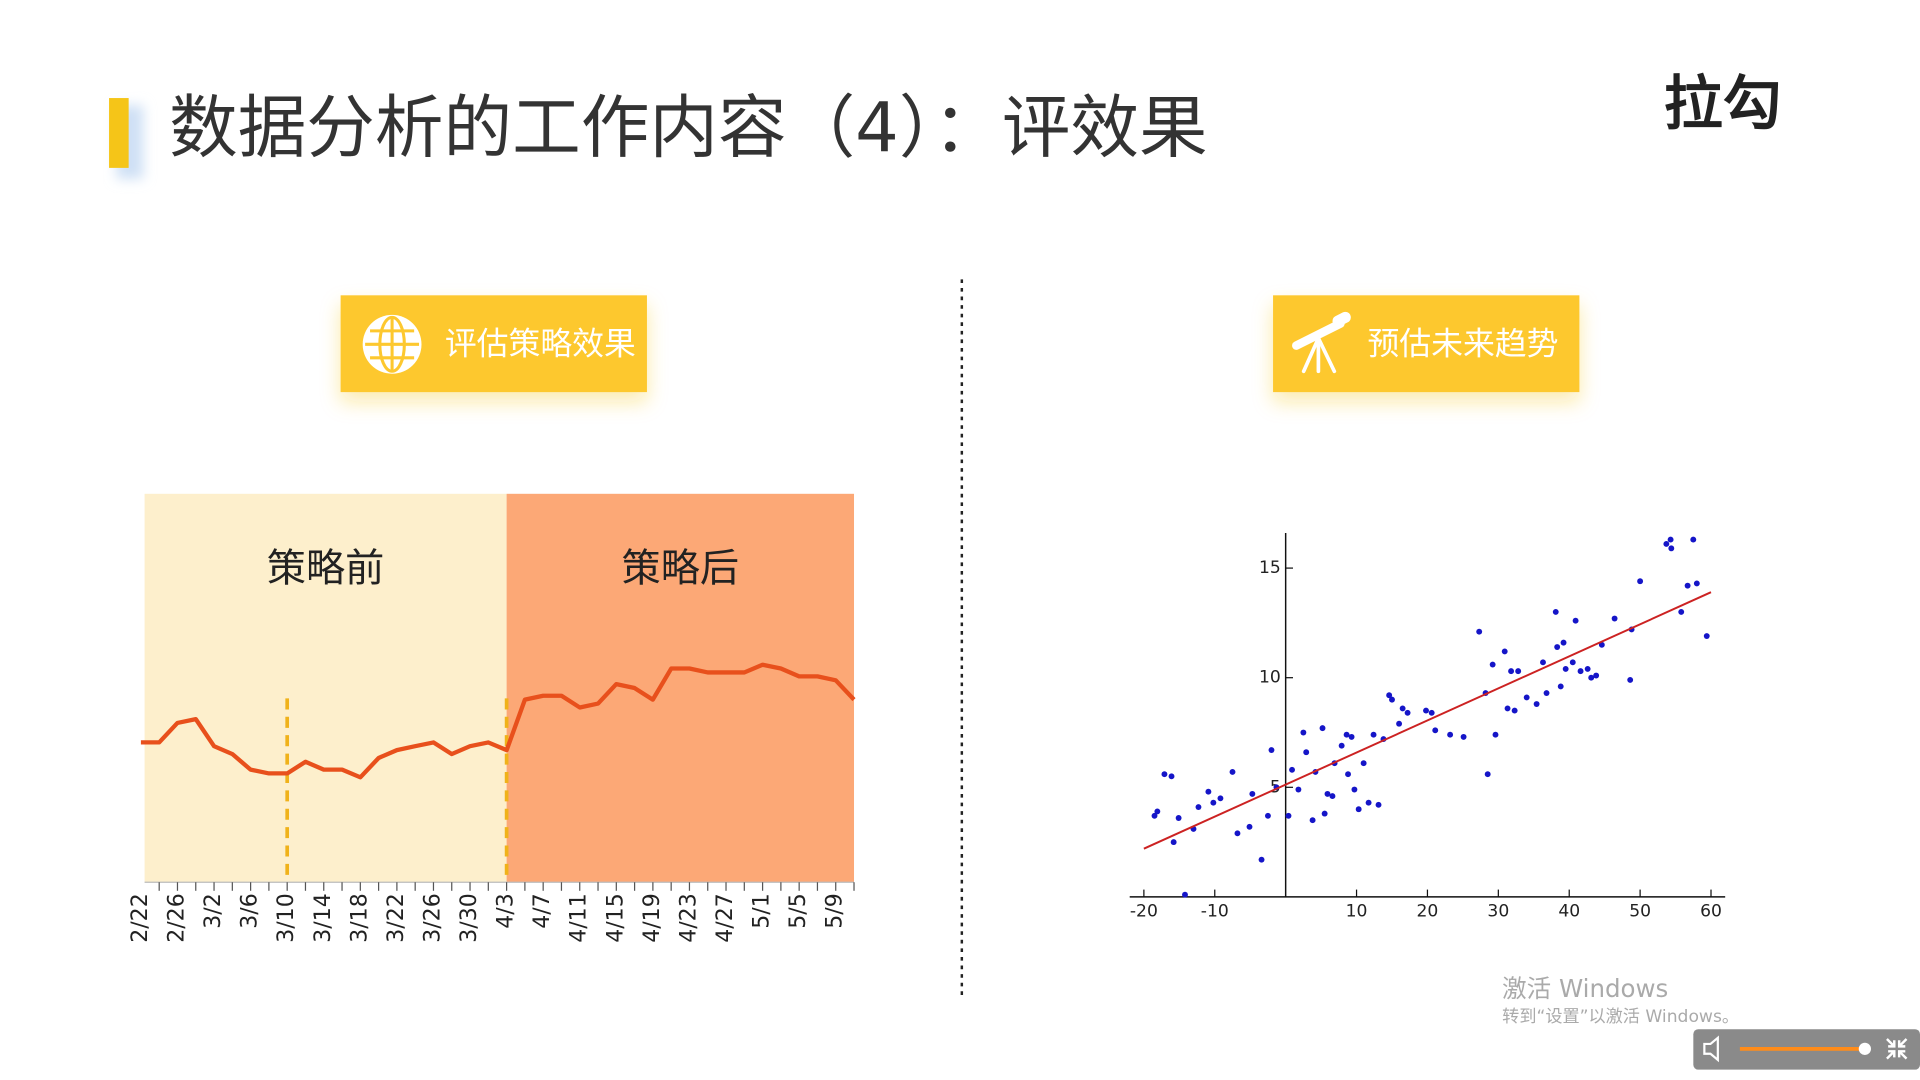 This screenshot has height=1080, width=1920. I want to click on x-tick-label: 2/26, so click(176, 918).